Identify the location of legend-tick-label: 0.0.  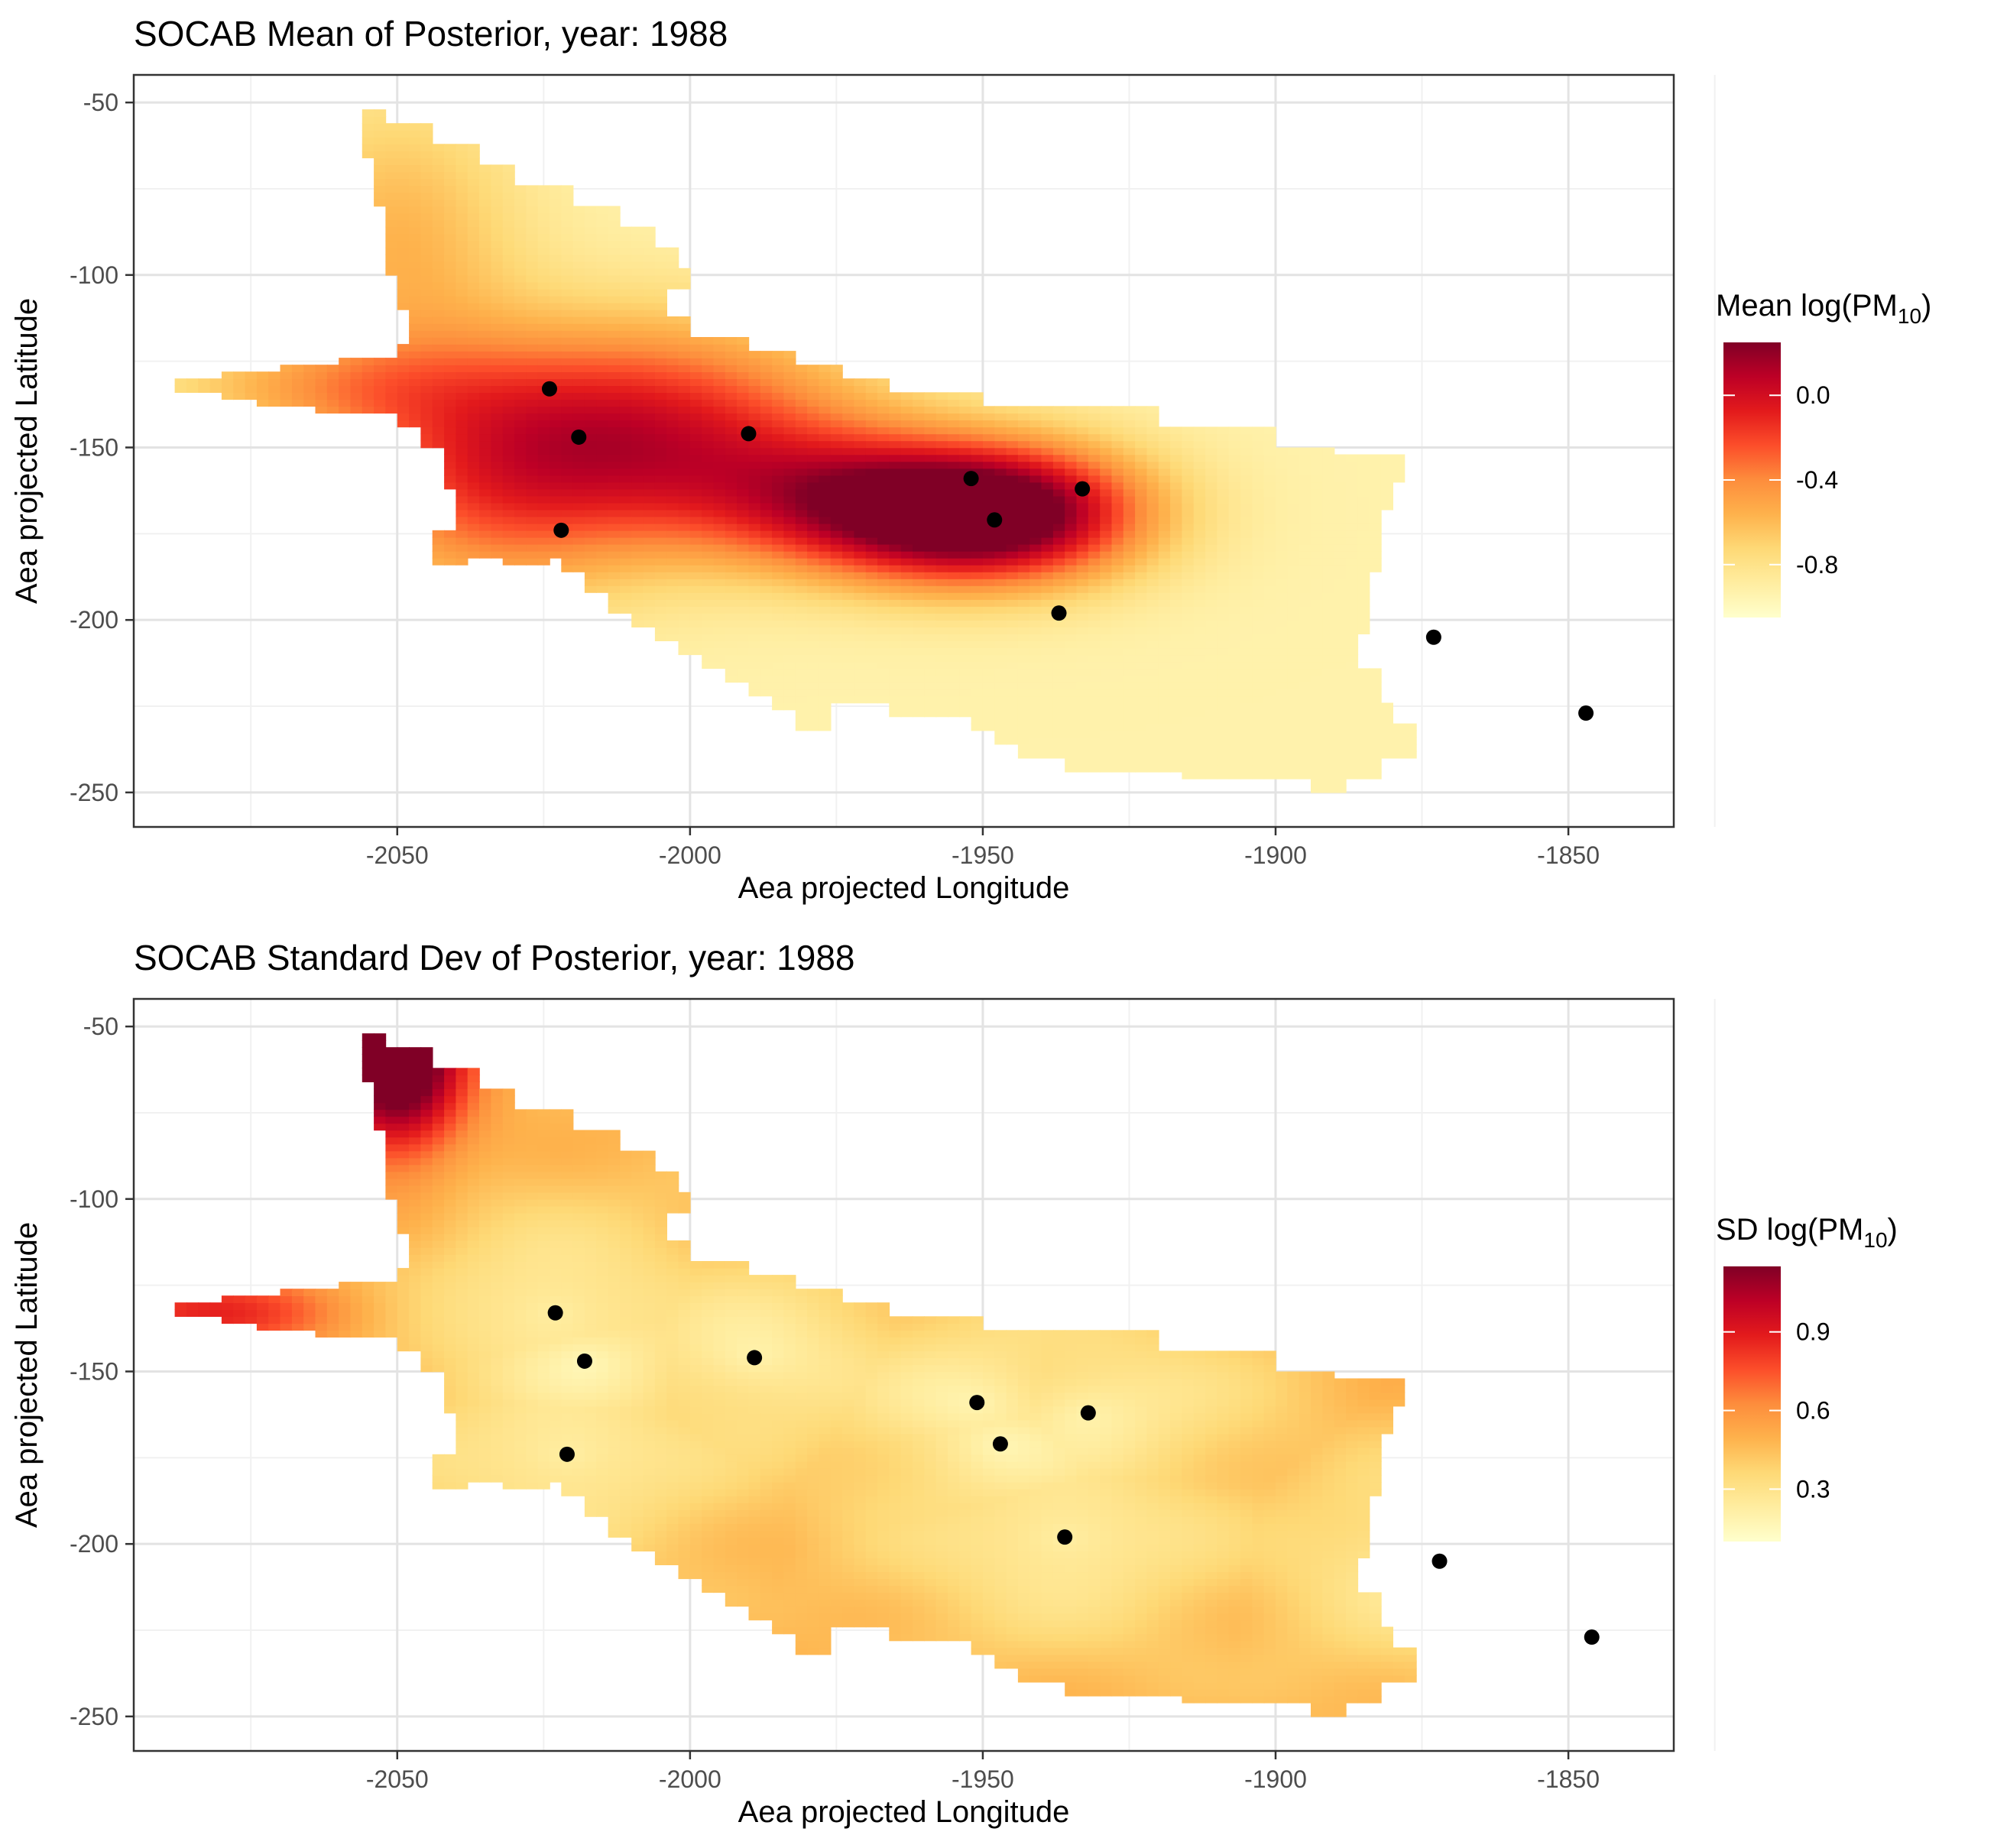
(1813, 395).